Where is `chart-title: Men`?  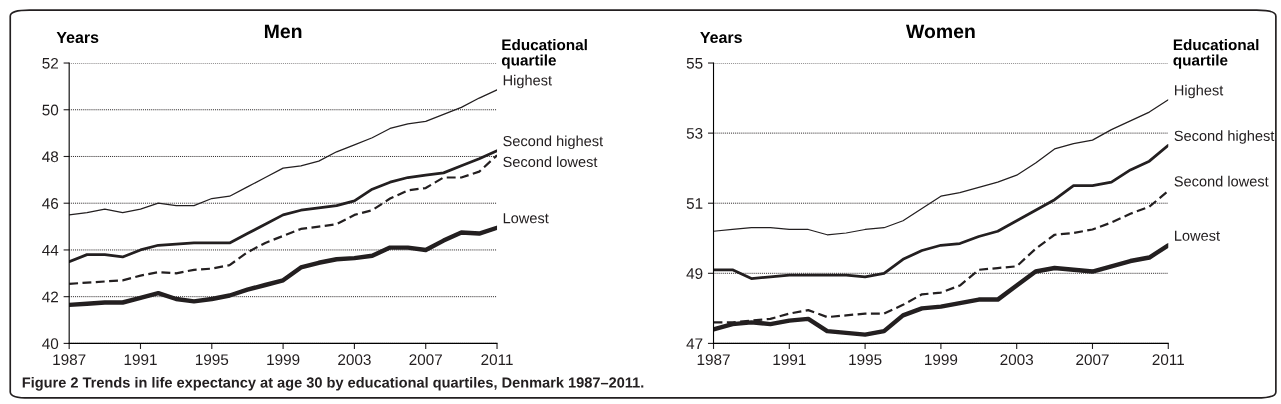
chart-title: Men is located at coordinates (283, 31).